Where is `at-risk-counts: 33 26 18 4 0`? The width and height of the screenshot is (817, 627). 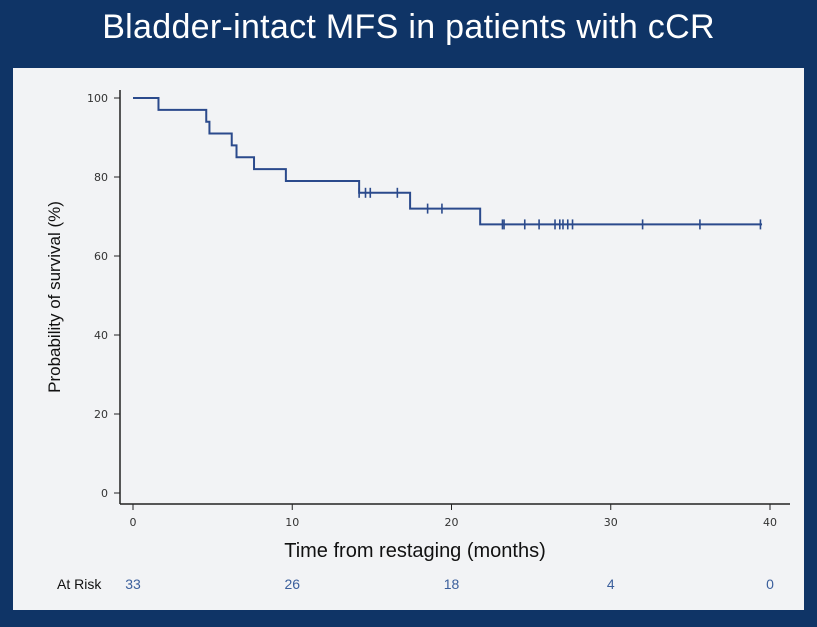
at-risk-counts: 33 26 18 4 0 is located at coordinates (449, 584).